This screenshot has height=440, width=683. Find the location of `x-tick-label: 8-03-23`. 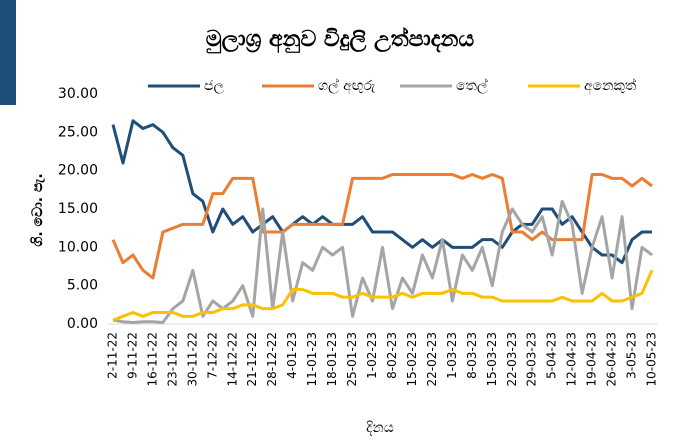

x-tick-label: 8-03-23 is located at coordinates (472, 355).